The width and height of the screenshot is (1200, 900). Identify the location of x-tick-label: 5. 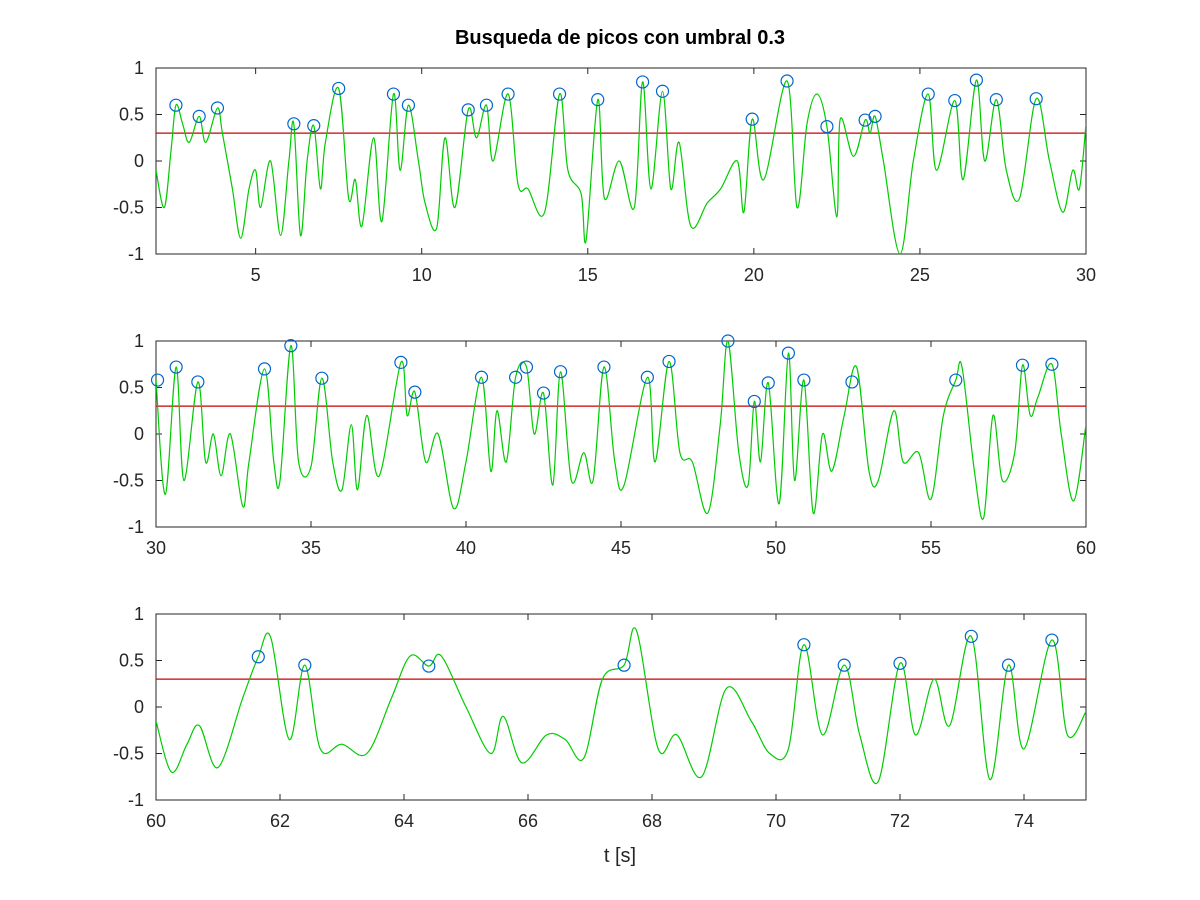
(256, 275).